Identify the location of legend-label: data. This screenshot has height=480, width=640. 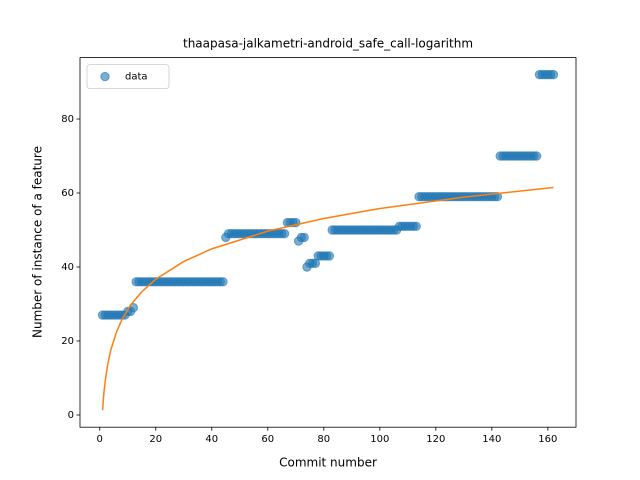
(136, 77).